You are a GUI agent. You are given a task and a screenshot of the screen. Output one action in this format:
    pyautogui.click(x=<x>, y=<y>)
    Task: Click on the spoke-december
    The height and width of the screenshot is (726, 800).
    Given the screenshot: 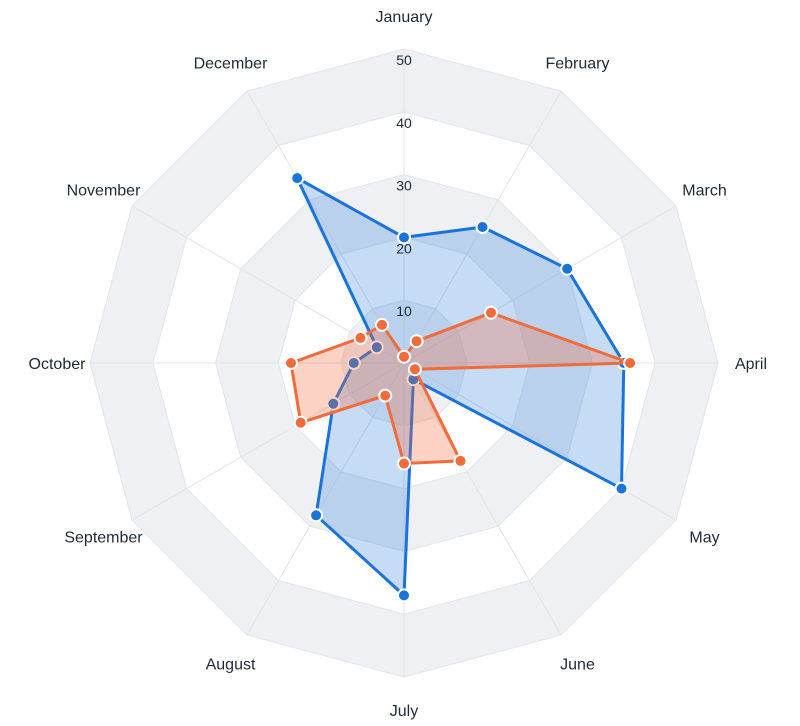 What is the action you would take?
    pyautogui.click(x=325, y=227)
    